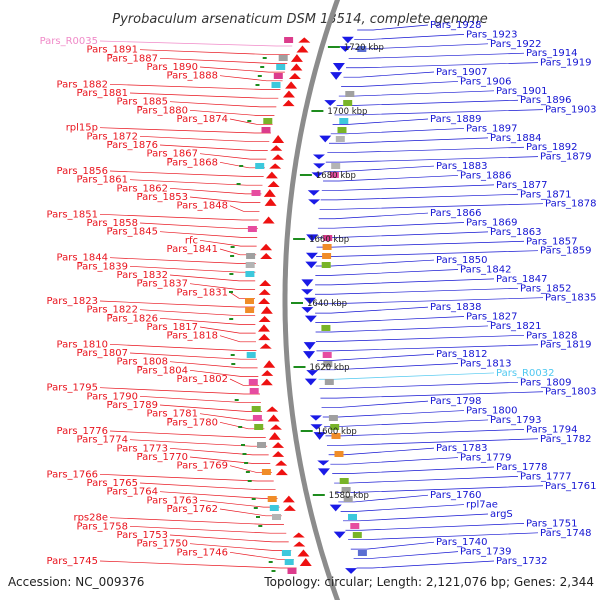  Describe the element at coordinates (69, 41) in the screenshot. I see `left-gene-label: Pars_R0035` at that location.